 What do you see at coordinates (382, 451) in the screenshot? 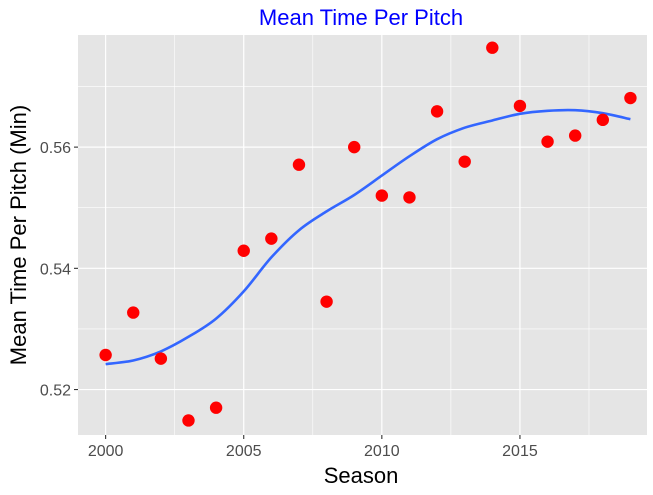
I see `x-tick-label: 2010` at bounding box center [382, 451].